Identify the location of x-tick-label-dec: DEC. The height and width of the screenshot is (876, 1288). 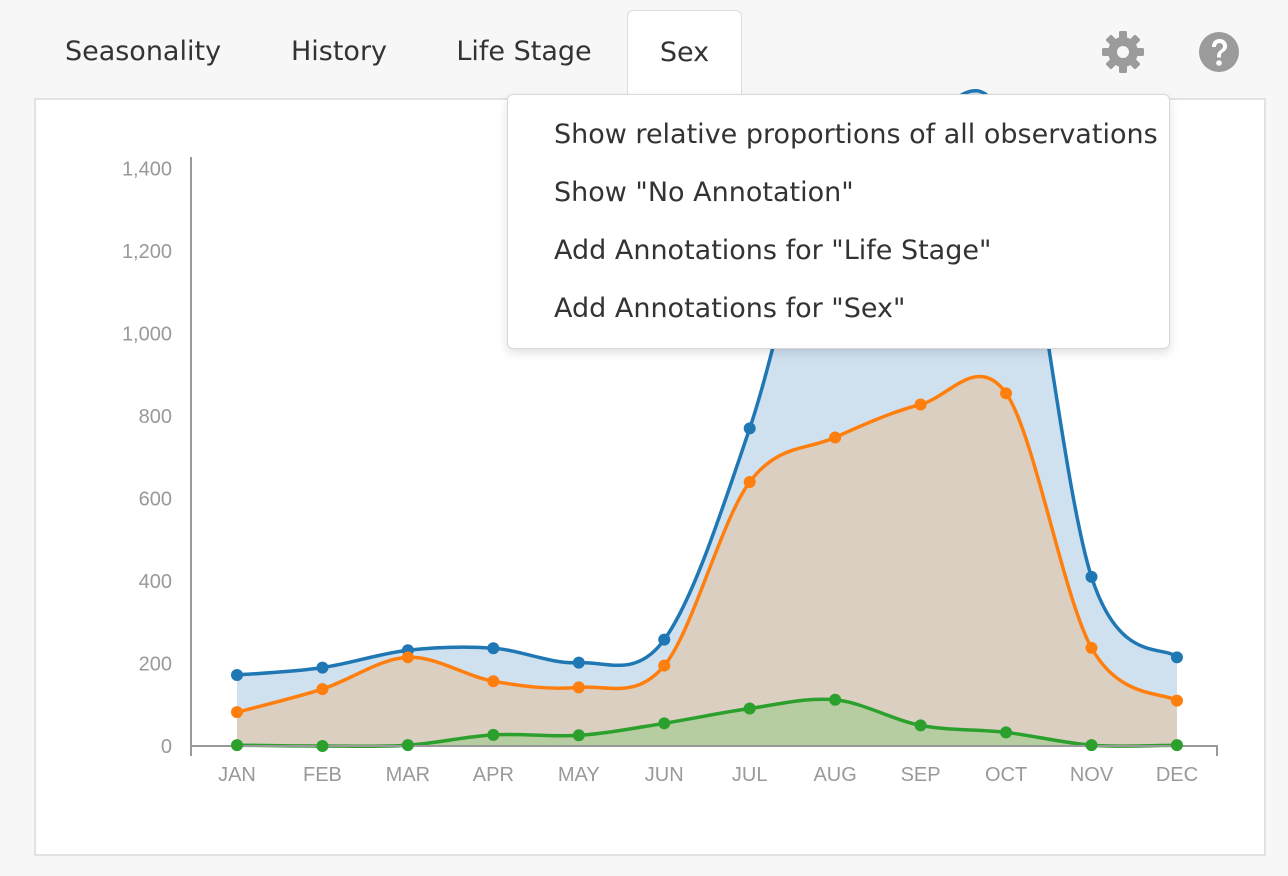
(1177, 775).